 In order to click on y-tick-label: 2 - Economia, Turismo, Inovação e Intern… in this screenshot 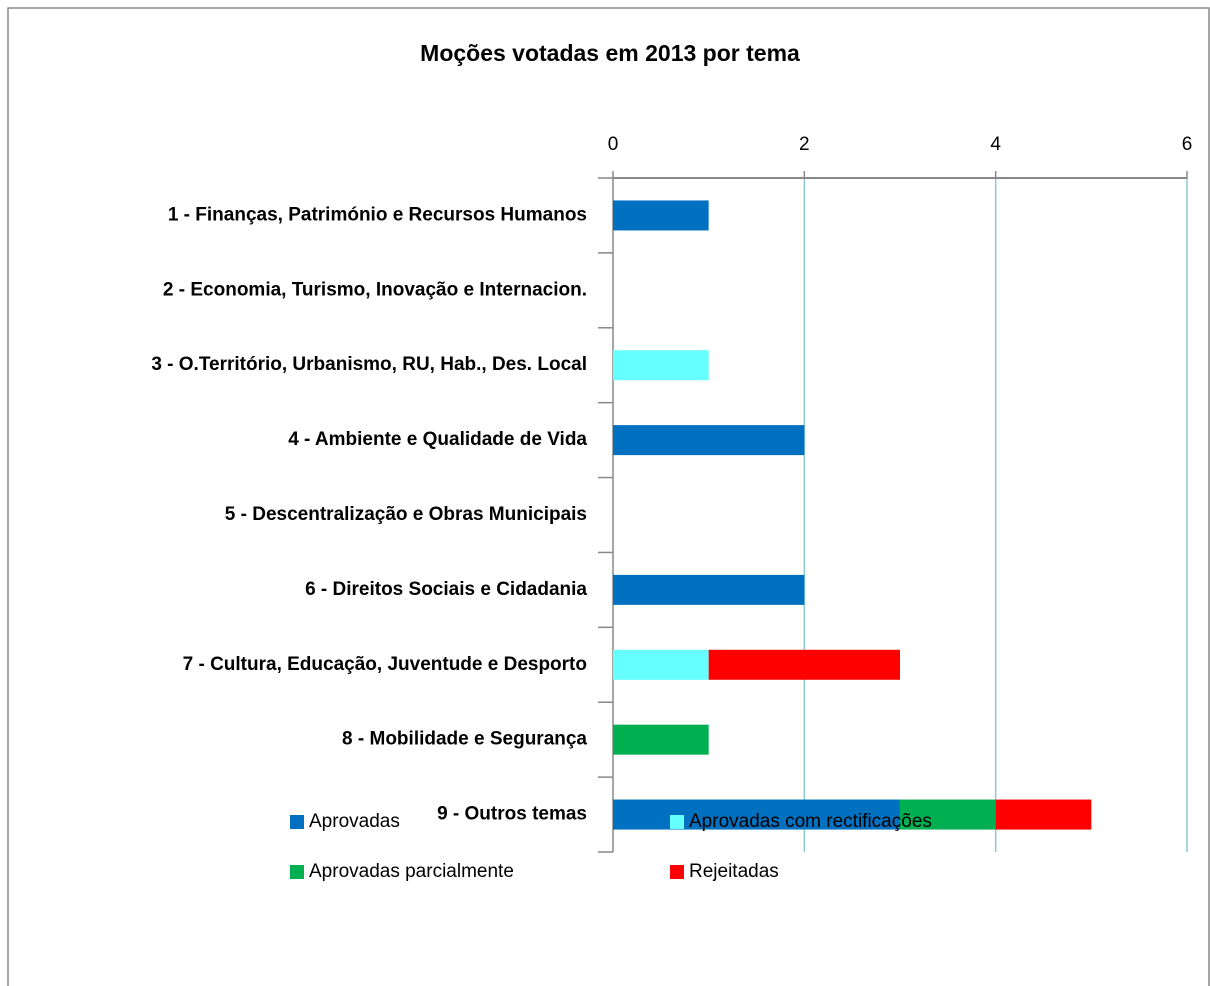, I will do `click(375, 289)`.